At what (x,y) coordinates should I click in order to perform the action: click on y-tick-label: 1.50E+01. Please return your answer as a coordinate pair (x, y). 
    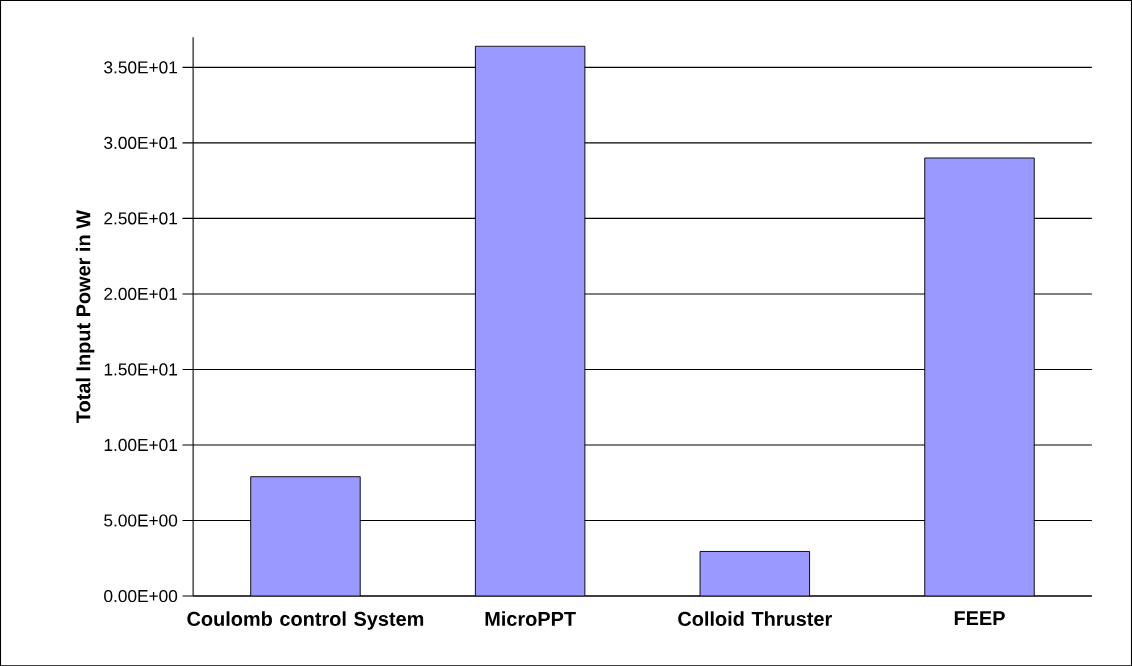
    Looking at the image, I should click on (140, 369).